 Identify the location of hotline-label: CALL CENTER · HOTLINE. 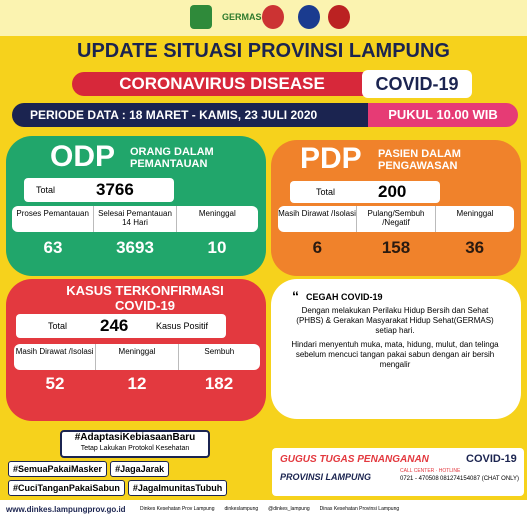
(430, 471).